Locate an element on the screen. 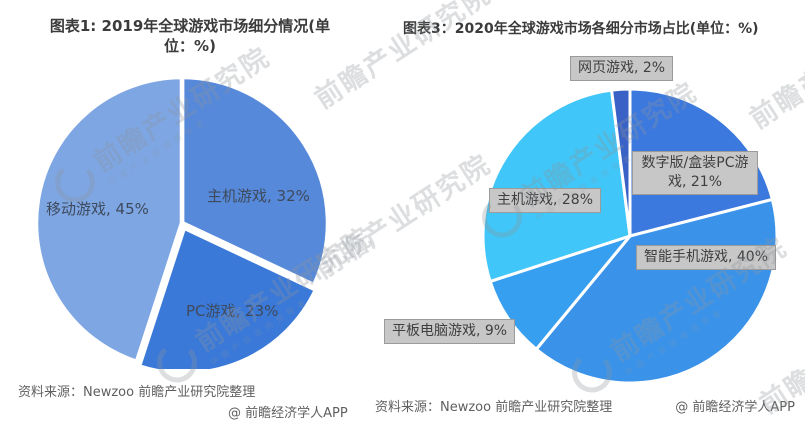 The height and width of the screenshot is (434, 805). chart-2019-title-line2: 位：%) is located at coordinates (190, 45).